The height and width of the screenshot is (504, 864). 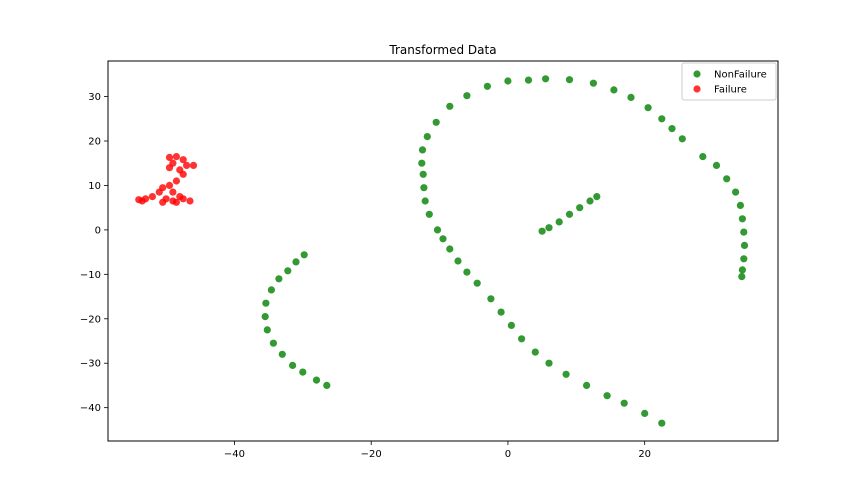 What do you see at coordinates (730, 90) in the screenshot?
I see `legend-label-failure: Failure` at bounding box center [730, 90].